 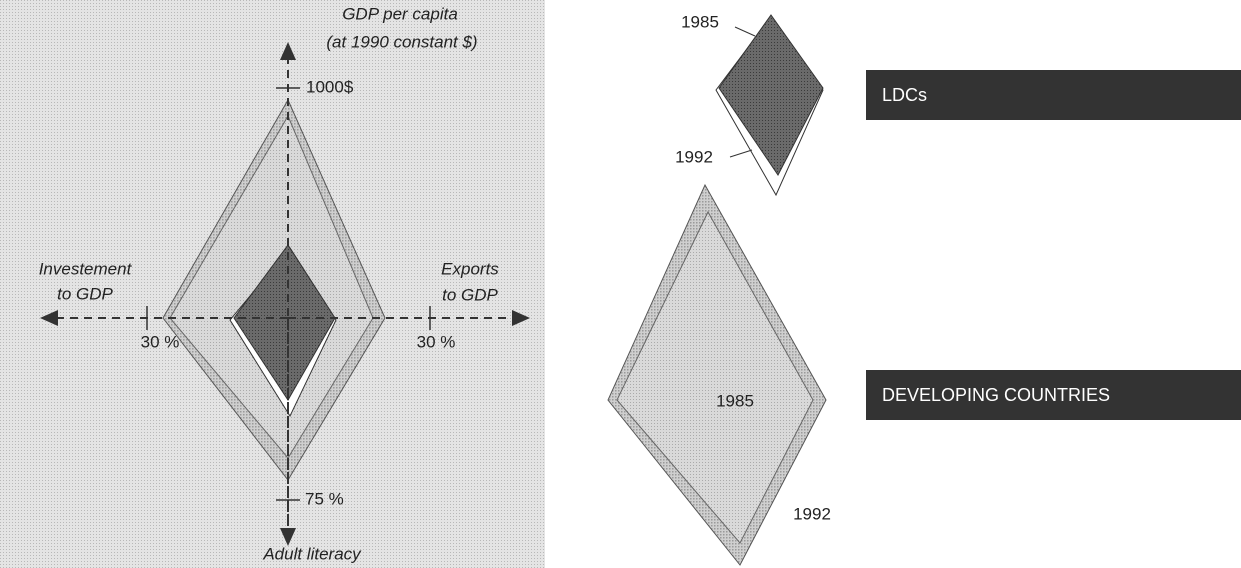 What do you see at coordinates (771, 95) in the screenshot?
I see `ldc-diamond-1985` at bounding box center [771, 95].